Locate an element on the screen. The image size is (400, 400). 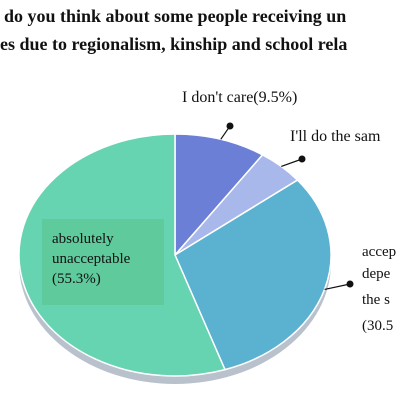
slice-i-dont-care is located at coordinates (219, 195).